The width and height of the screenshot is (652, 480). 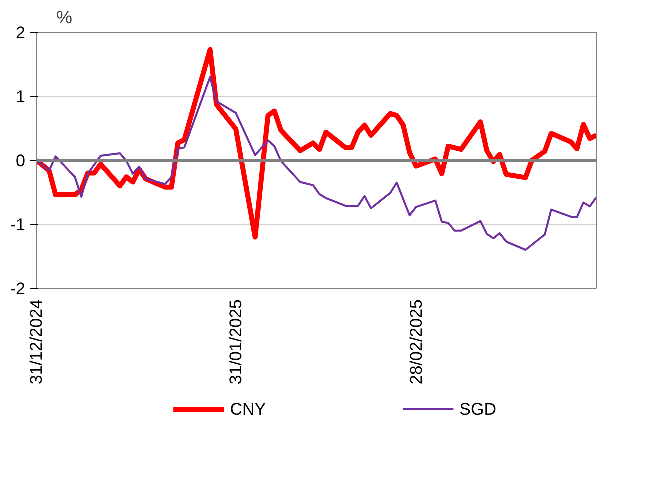 What do you see at coordinates (478, 409) in the screenshot?
I see `legend-label: SGD` at bounding box center [478, 409].